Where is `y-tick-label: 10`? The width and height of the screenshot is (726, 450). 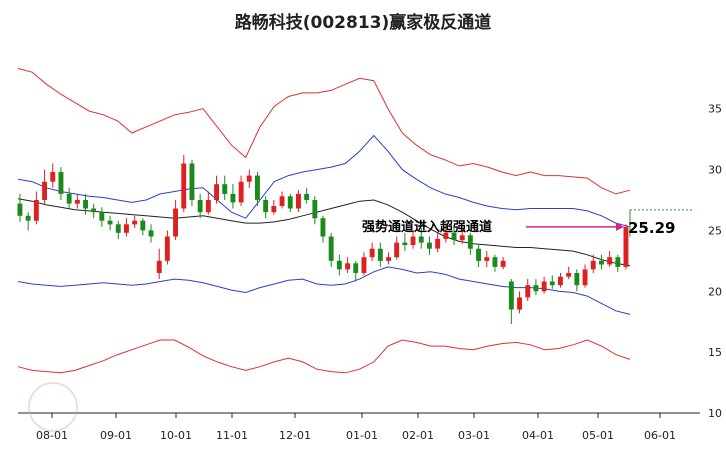 y-tick-label: 10 is located at coordinates (715, 413).